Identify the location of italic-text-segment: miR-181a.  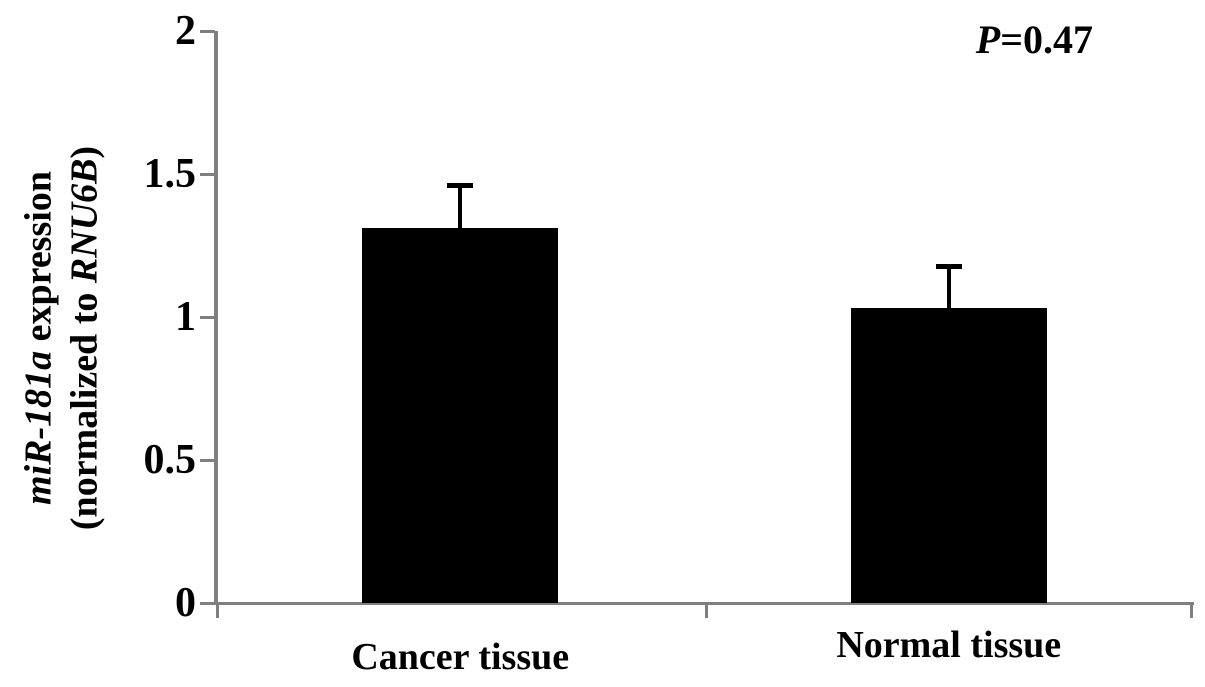
(38, 427).